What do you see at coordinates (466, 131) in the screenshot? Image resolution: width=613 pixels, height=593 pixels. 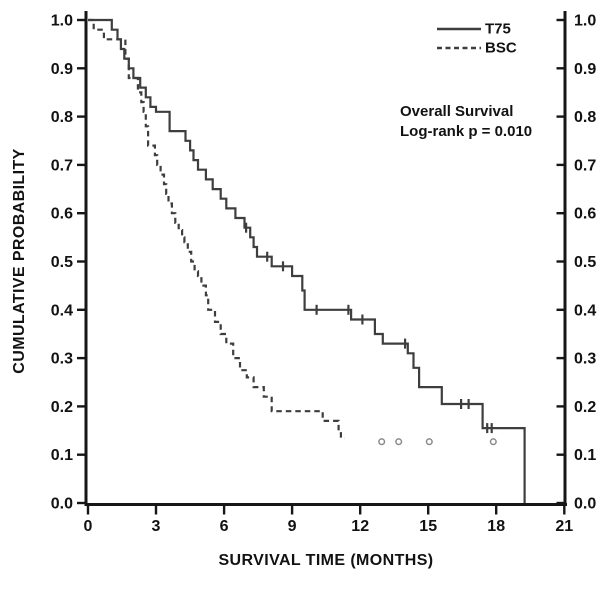 I see `annotation-line-2: Log-rank p = 0.010` at bounding box center [466, 131].